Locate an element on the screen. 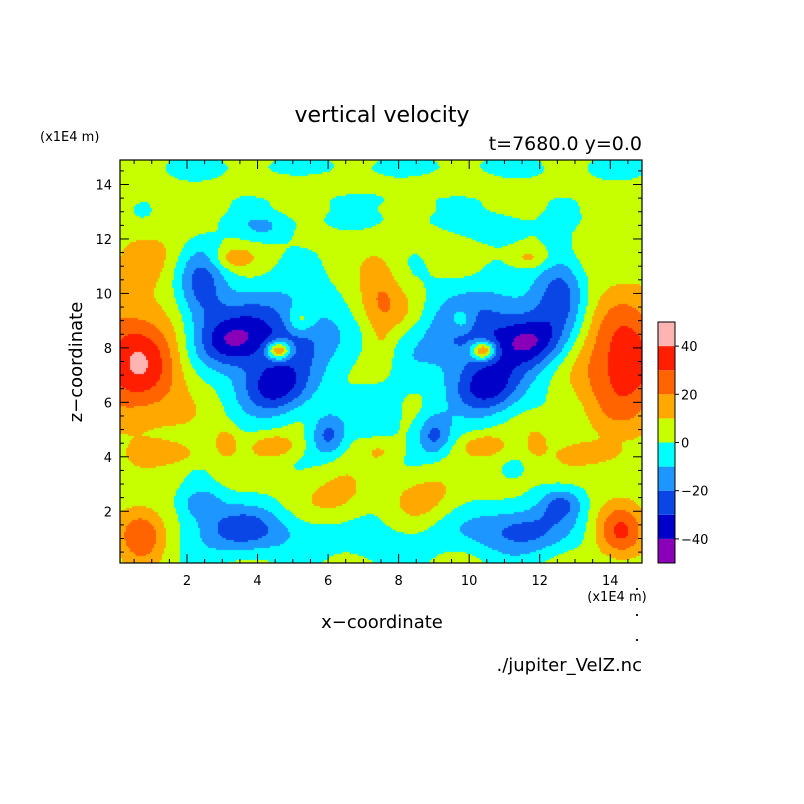  y-tick-label: 10 is located at coordinates (103, 294).